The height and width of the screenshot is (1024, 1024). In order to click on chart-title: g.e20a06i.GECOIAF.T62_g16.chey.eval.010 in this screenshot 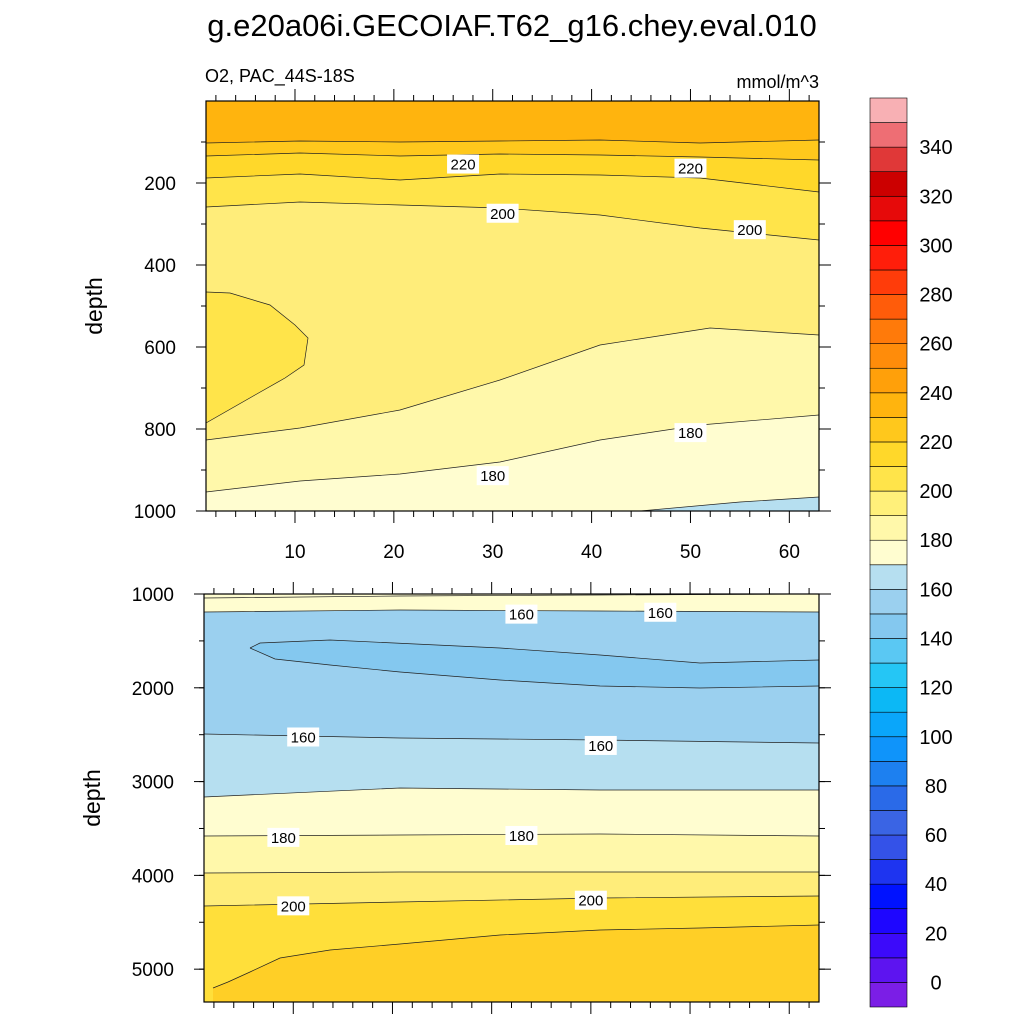, I will do `click(511, 25)`.